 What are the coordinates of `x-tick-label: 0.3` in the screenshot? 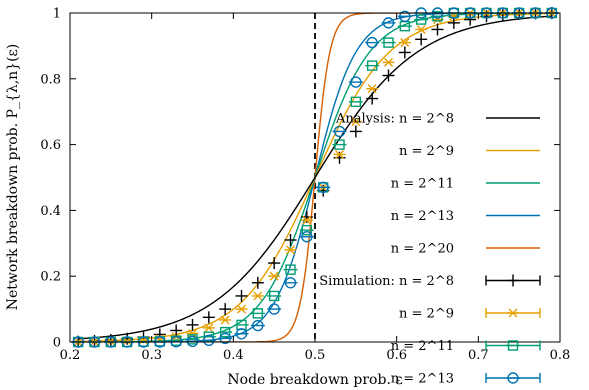 It's located at (151, 355).